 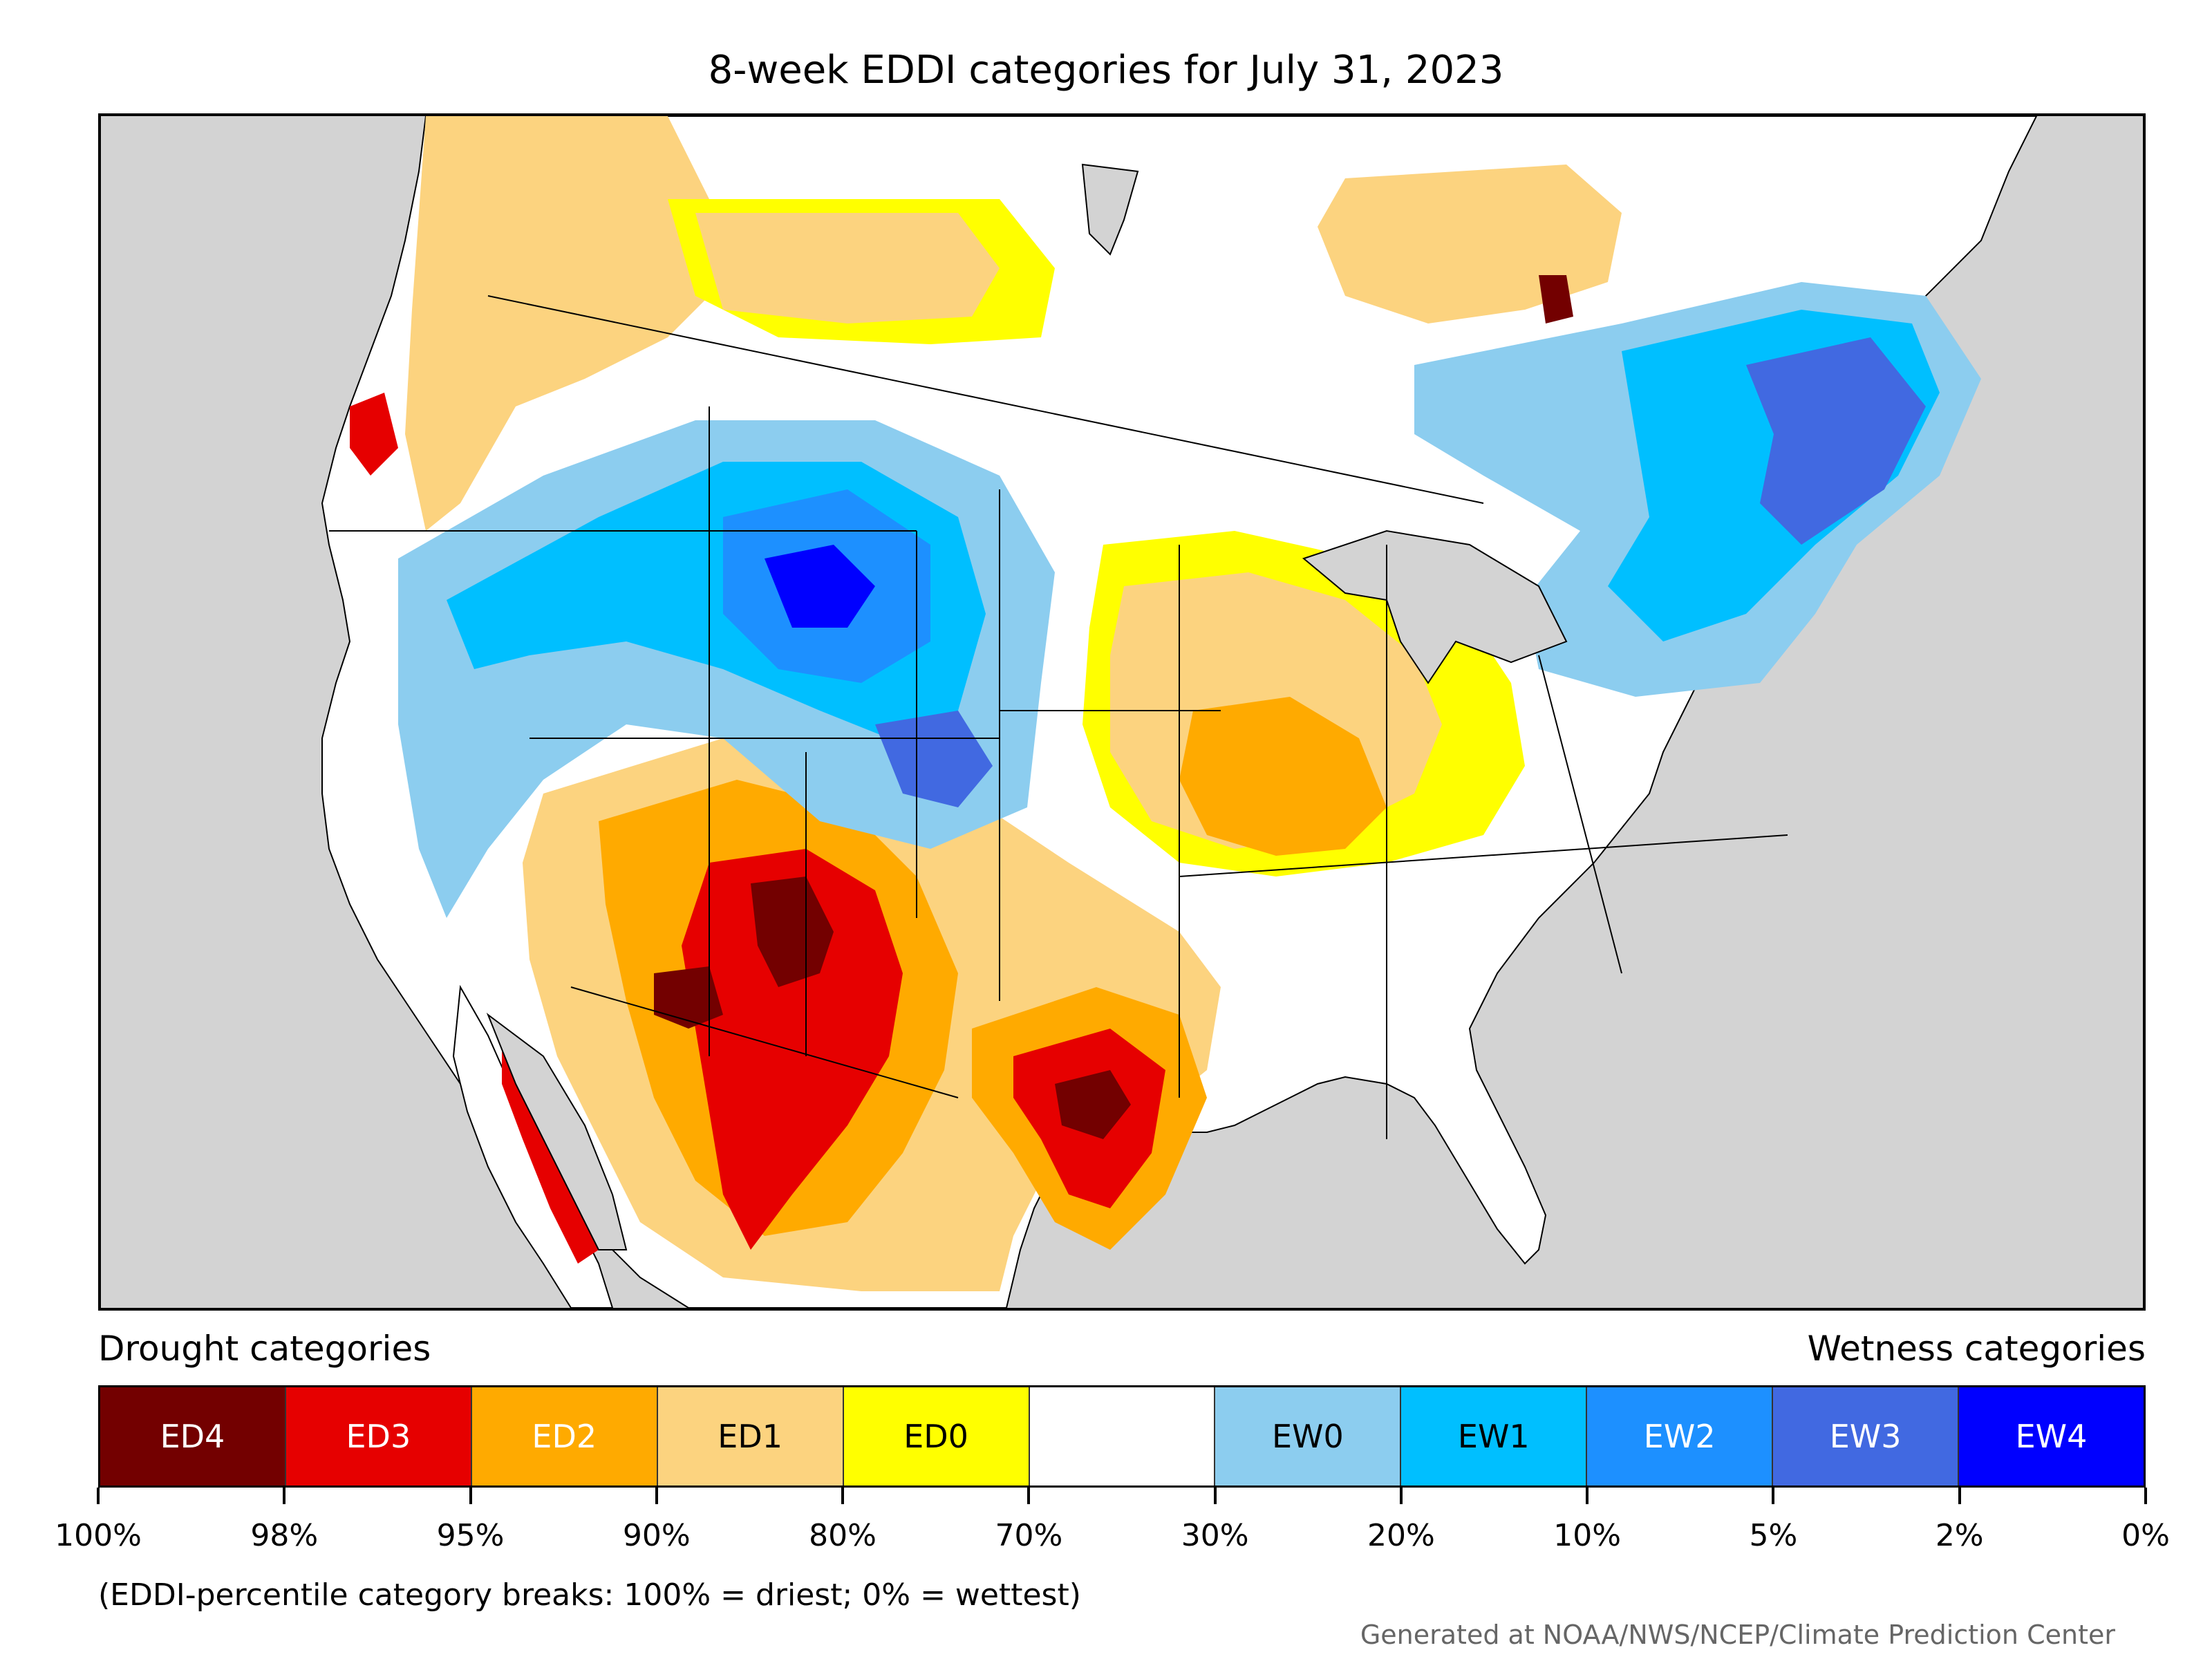 What do you see at coordinates (1494, 1436) in the screenshot?
I see `colorbar-cell-ew1: EW1` at bounding box center [1494, 1436].